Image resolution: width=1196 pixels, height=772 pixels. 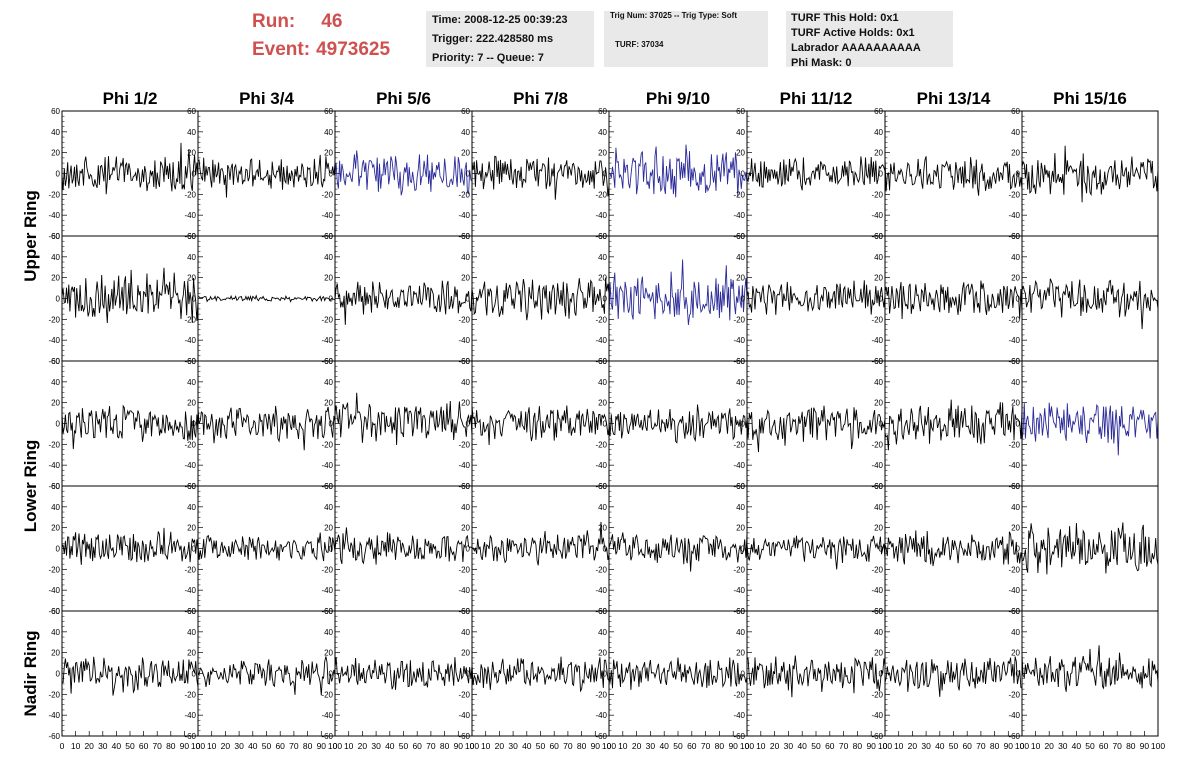 I want to click on column-title: Phi 13/14, so click(x=954, y=98).